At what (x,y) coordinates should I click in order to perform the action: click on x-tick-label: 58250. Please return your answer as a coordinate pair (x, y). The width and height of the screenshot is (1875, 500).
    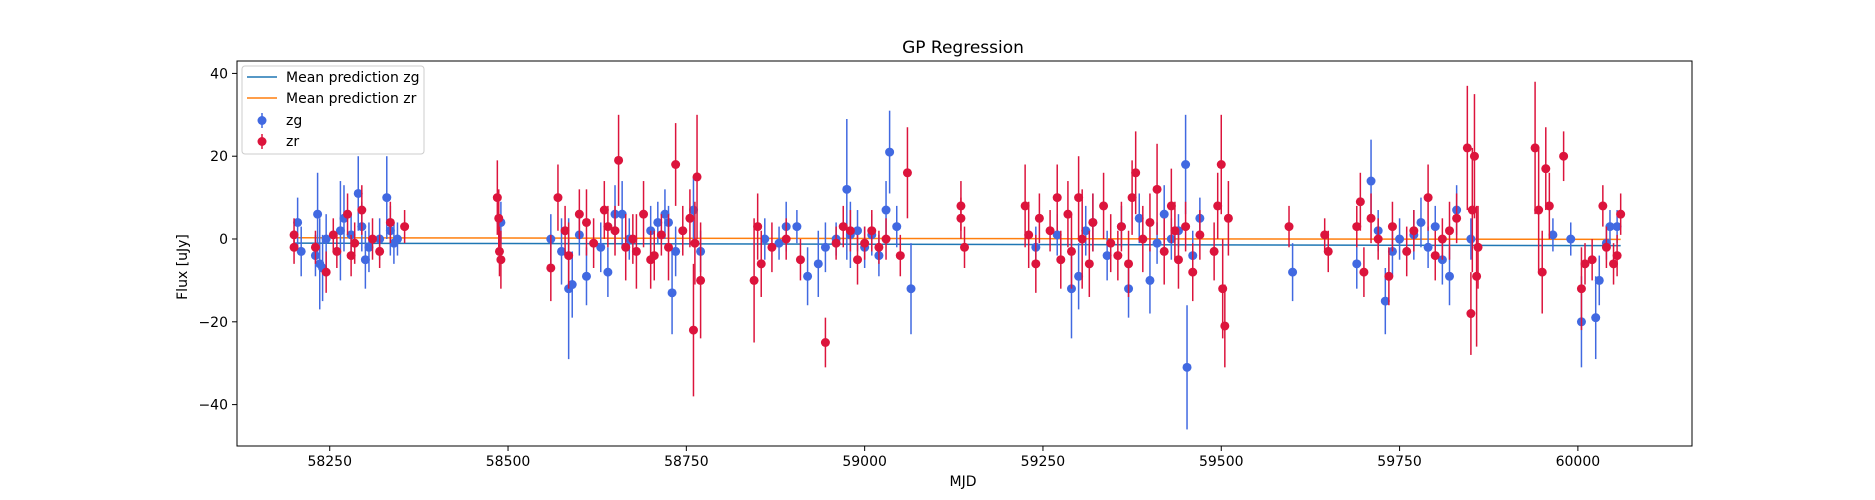
    Looking at the image, I should click on (329, 462).